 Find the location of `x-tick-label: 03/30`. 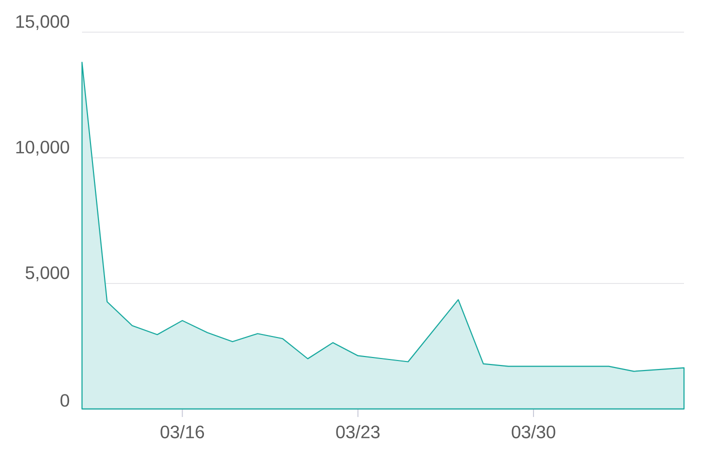

x-tick-label: 03/30 is located at coordinates (534, 431).